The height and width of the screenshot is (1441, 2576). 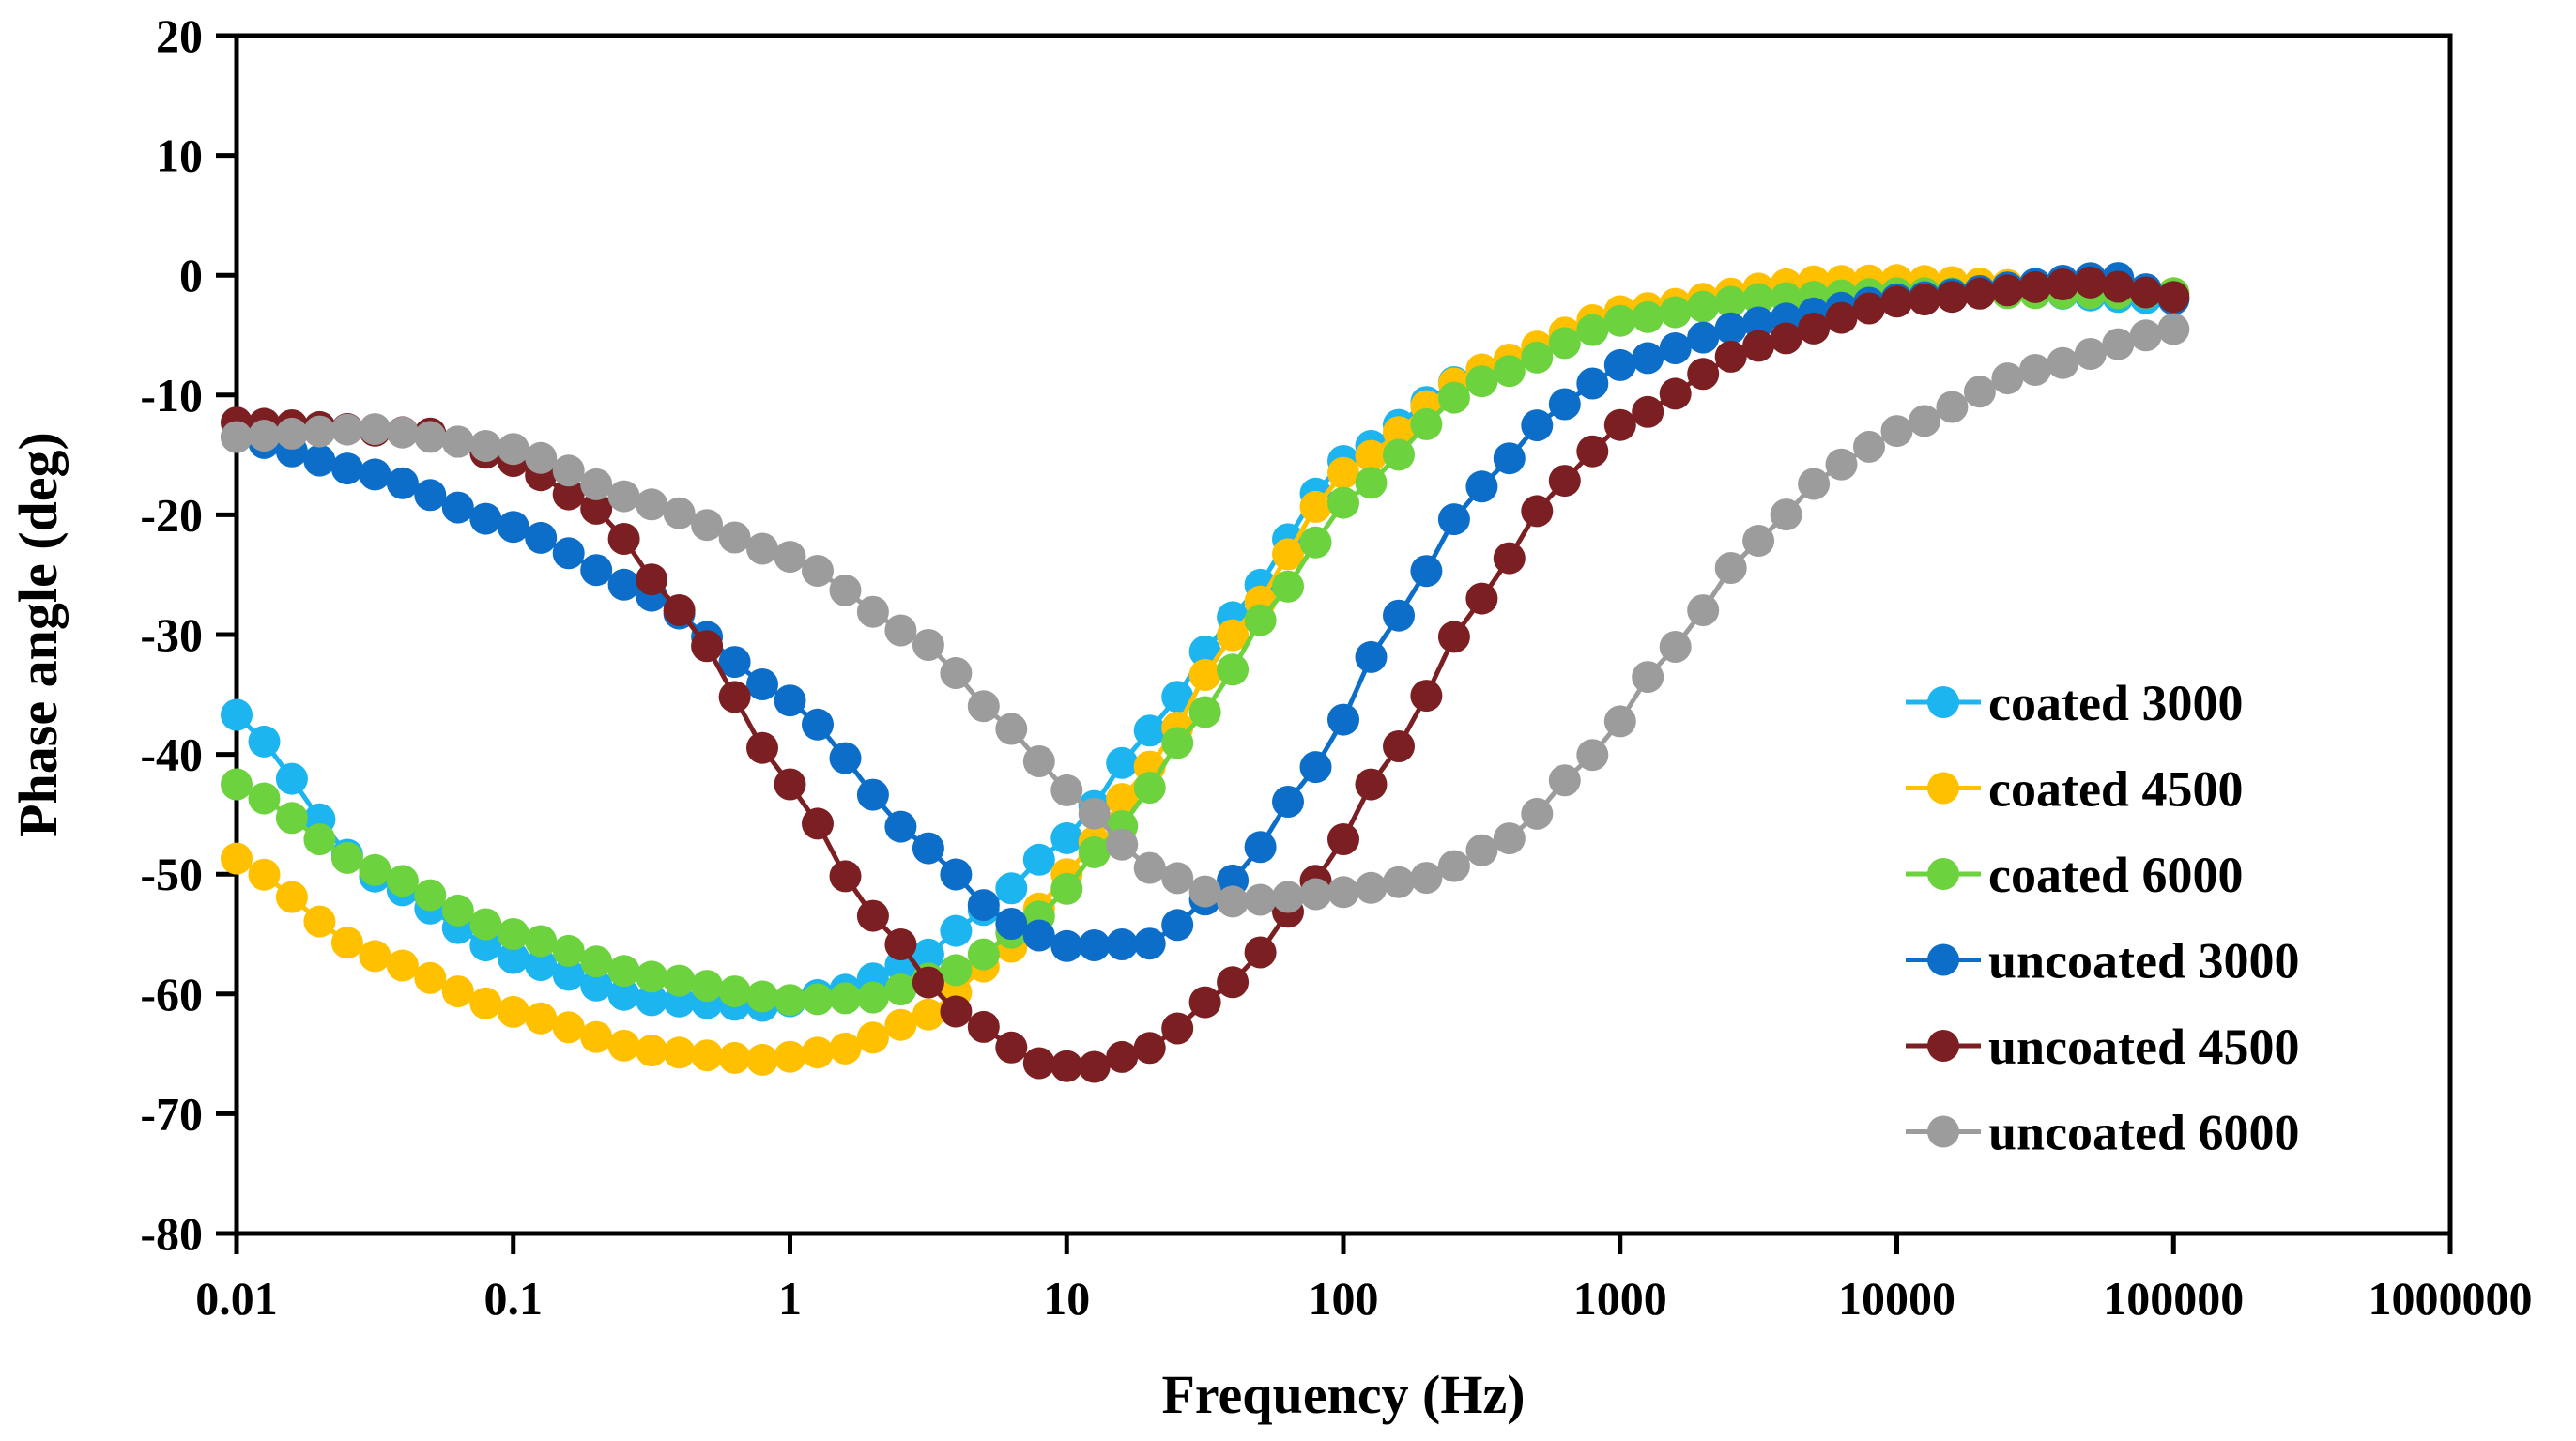 What do you see at coordinates (171, 395) in the screenshot?
I see `y-tick-label: -10` at bounding box center [171, 395].